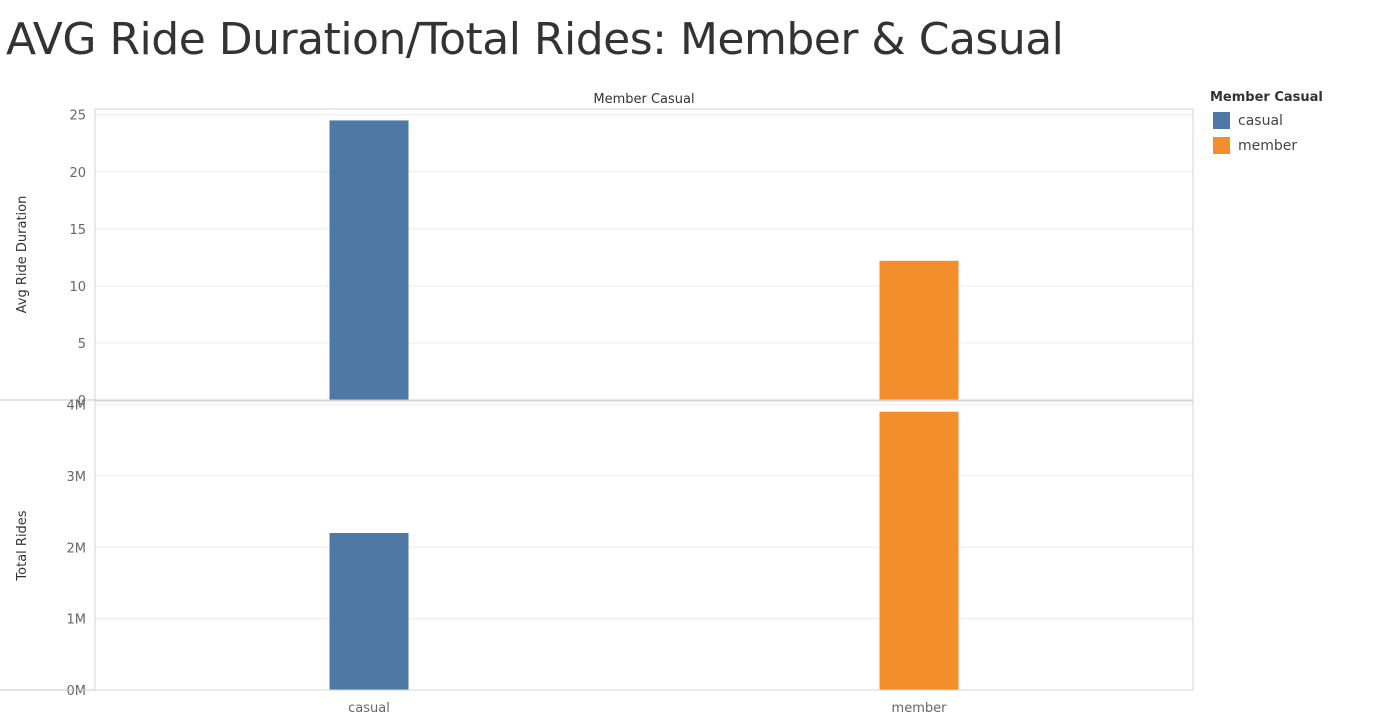 This screenshot has width=1384, height=719. I want to click on x-tick-label-casual: casual, so click(369, 708).